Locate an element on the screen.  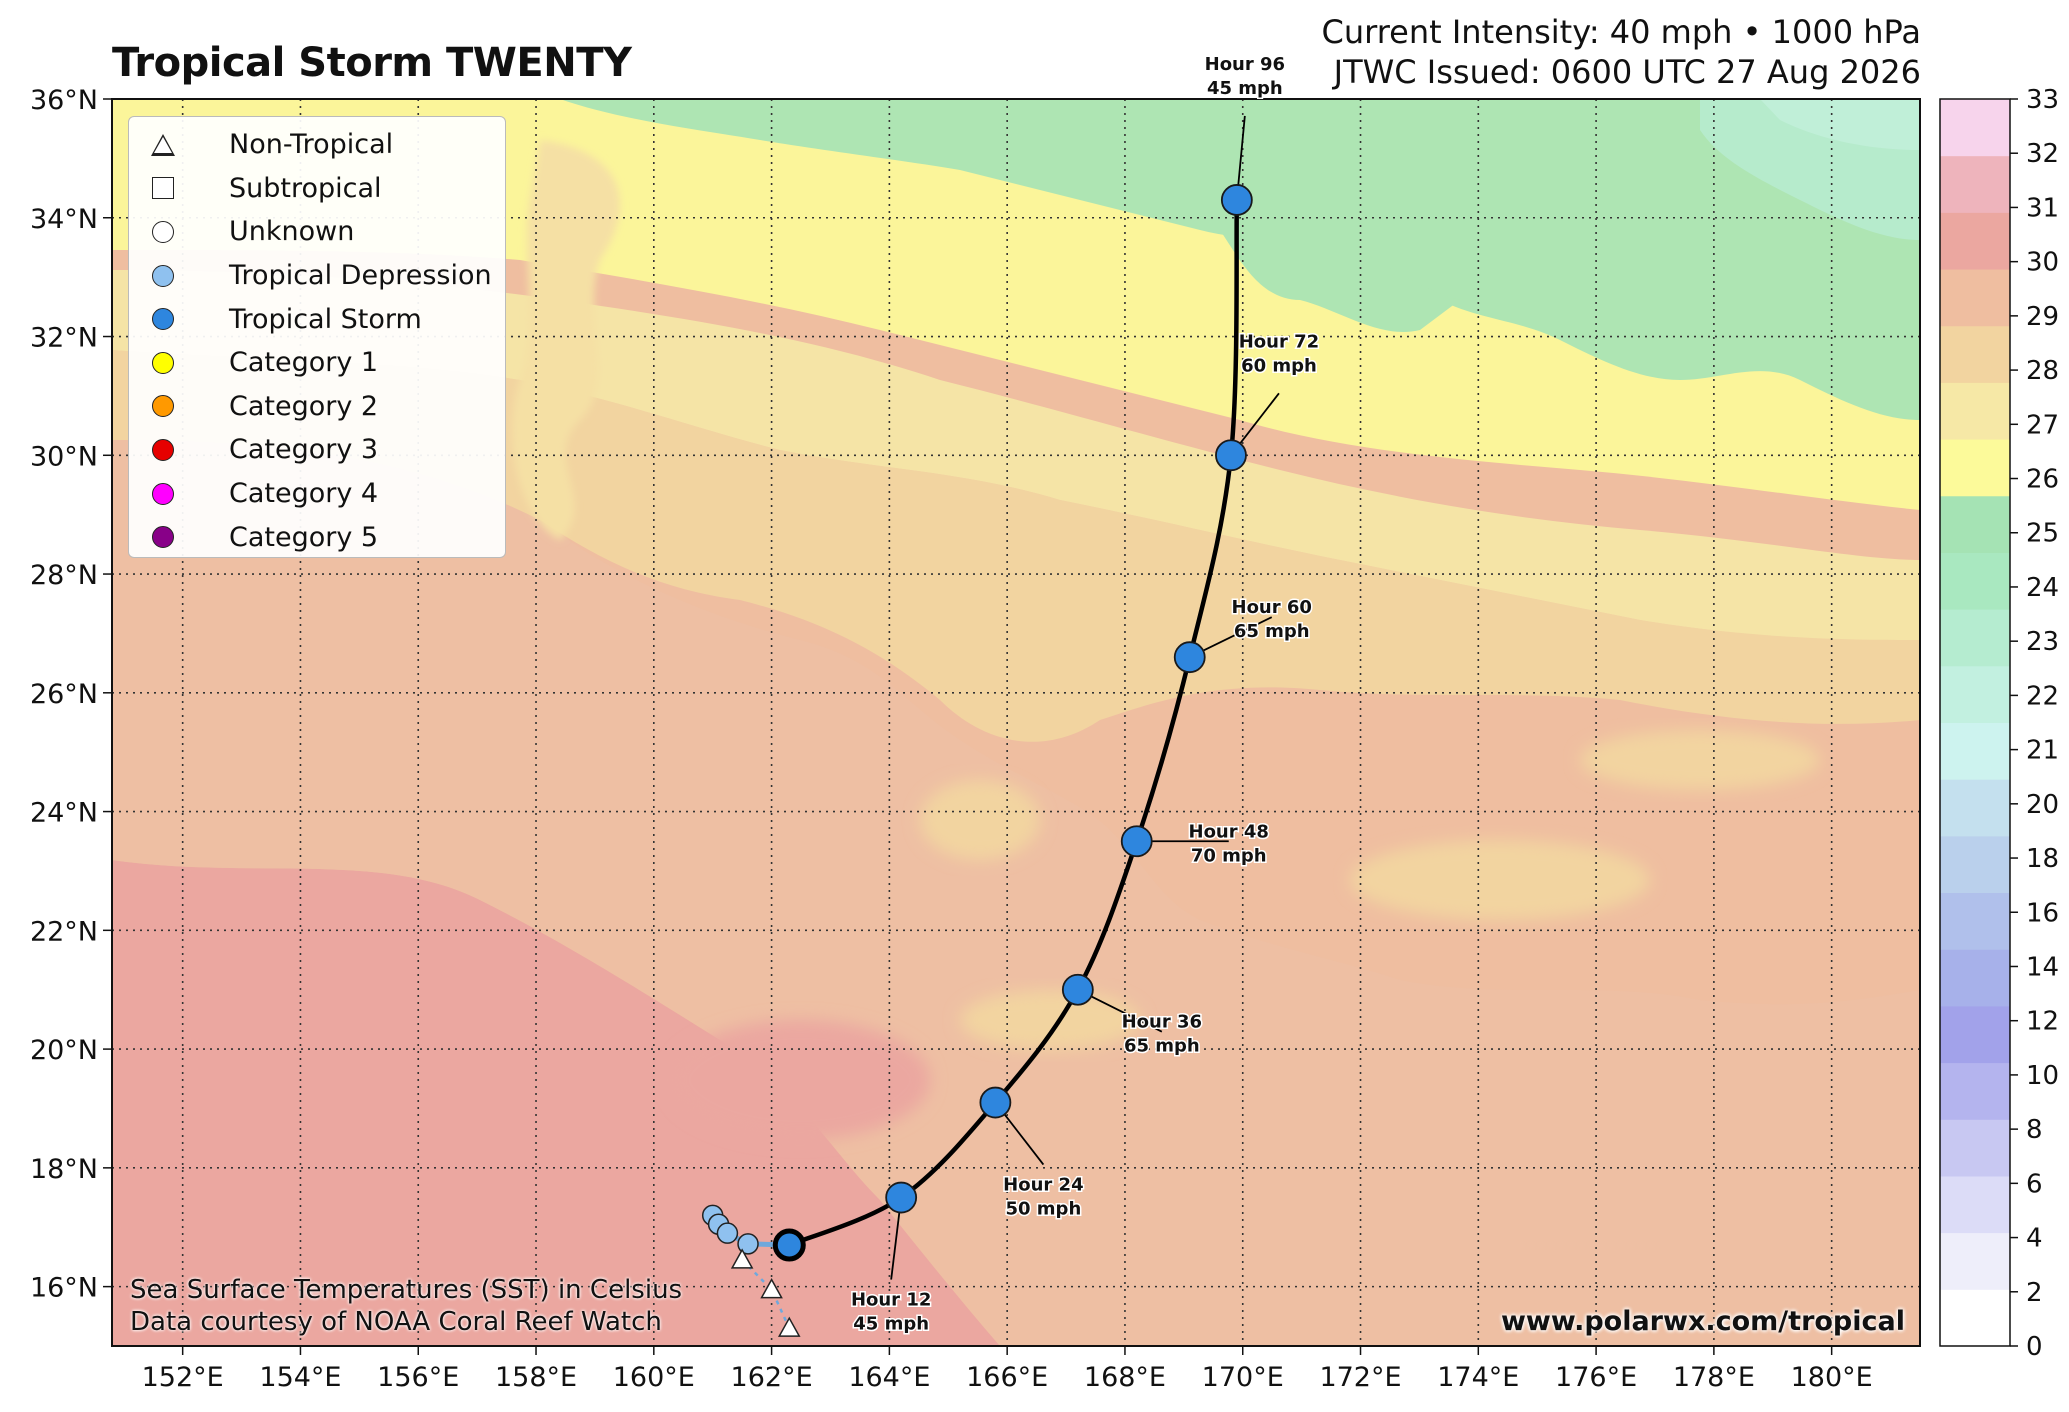
legend-label: Category 5 is located at coordinates (304, 537).